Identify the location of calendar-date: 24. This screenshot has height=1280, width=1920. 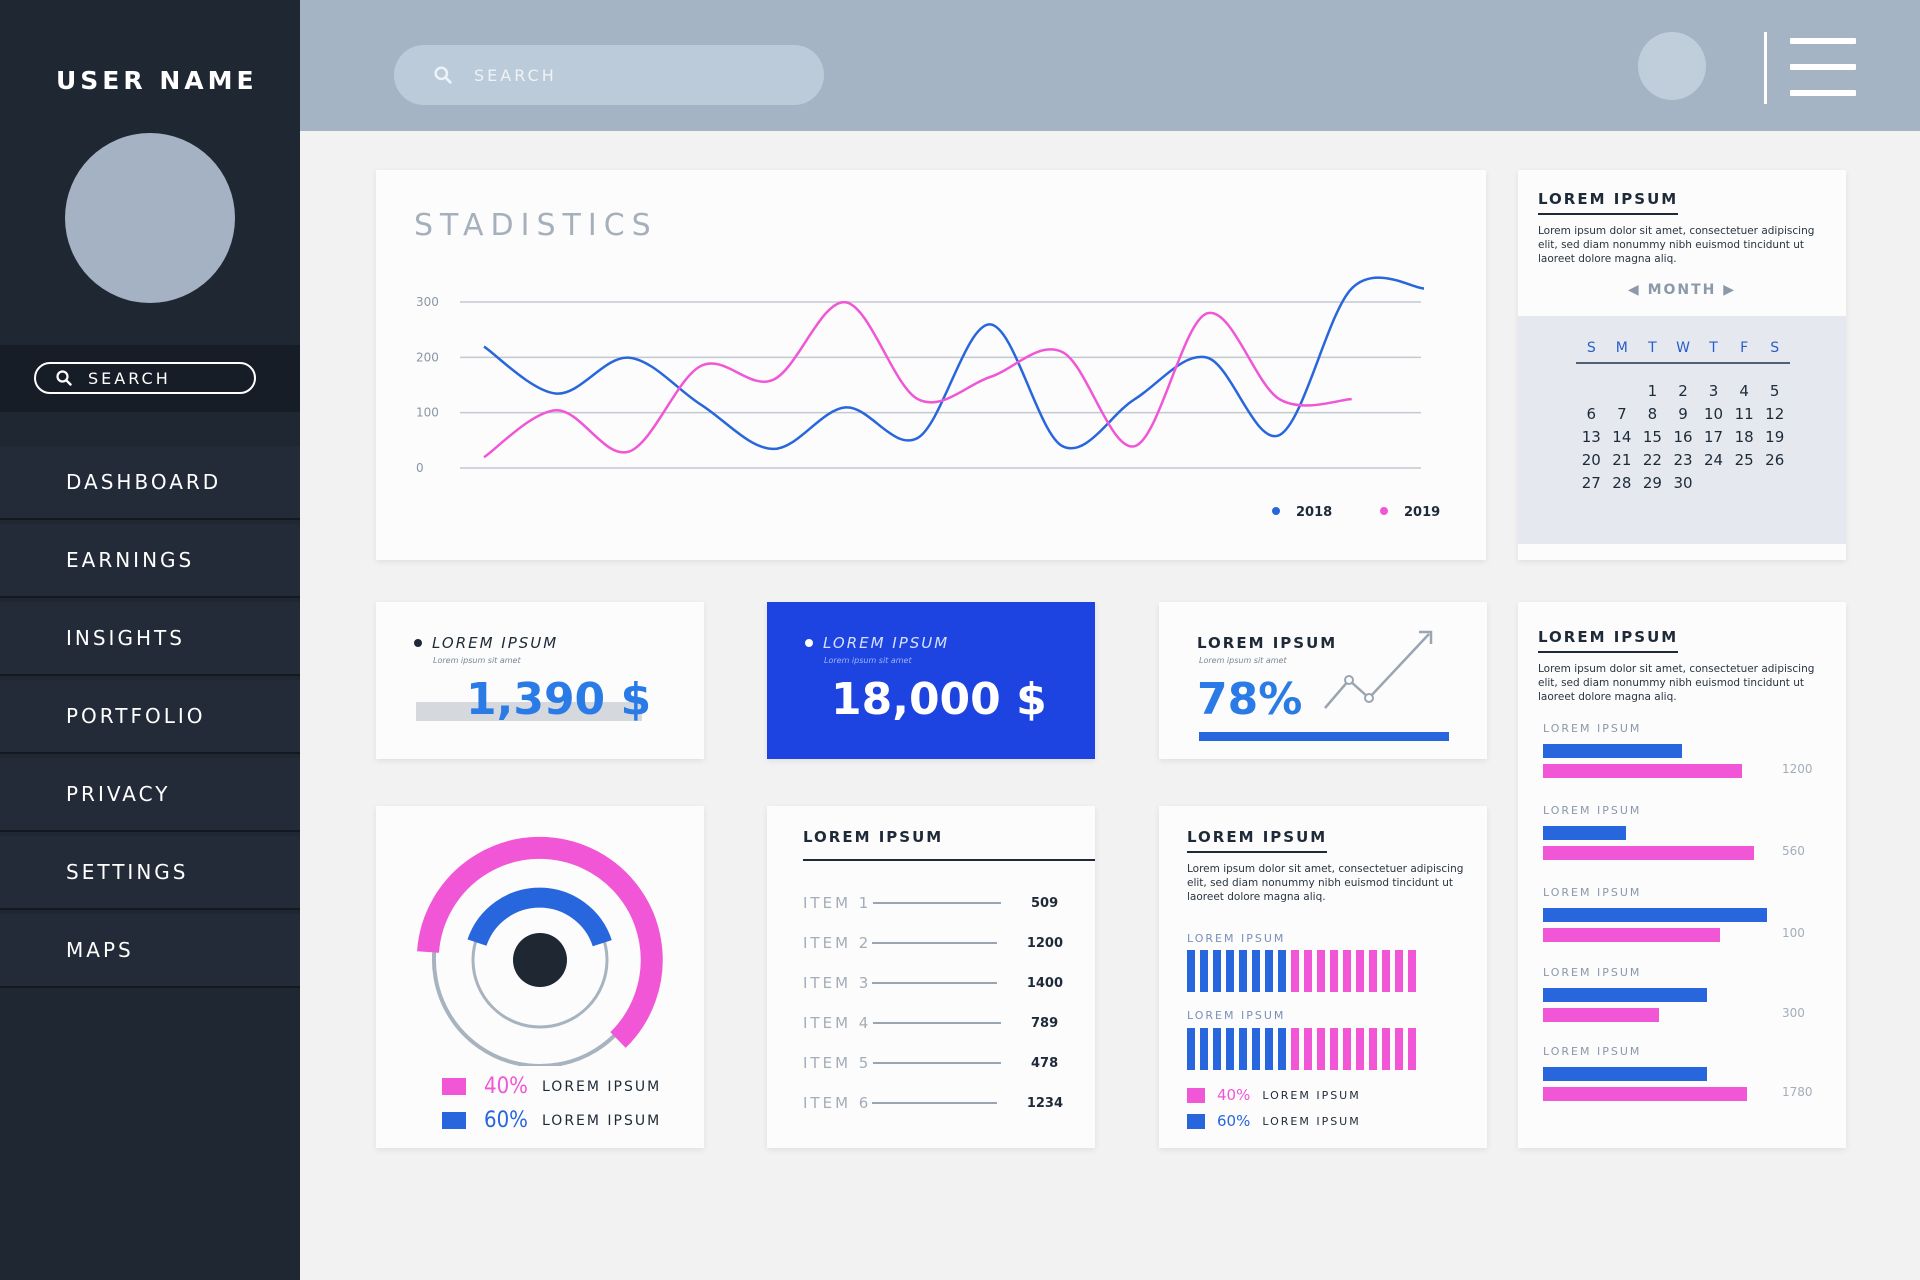
(1714, 460).